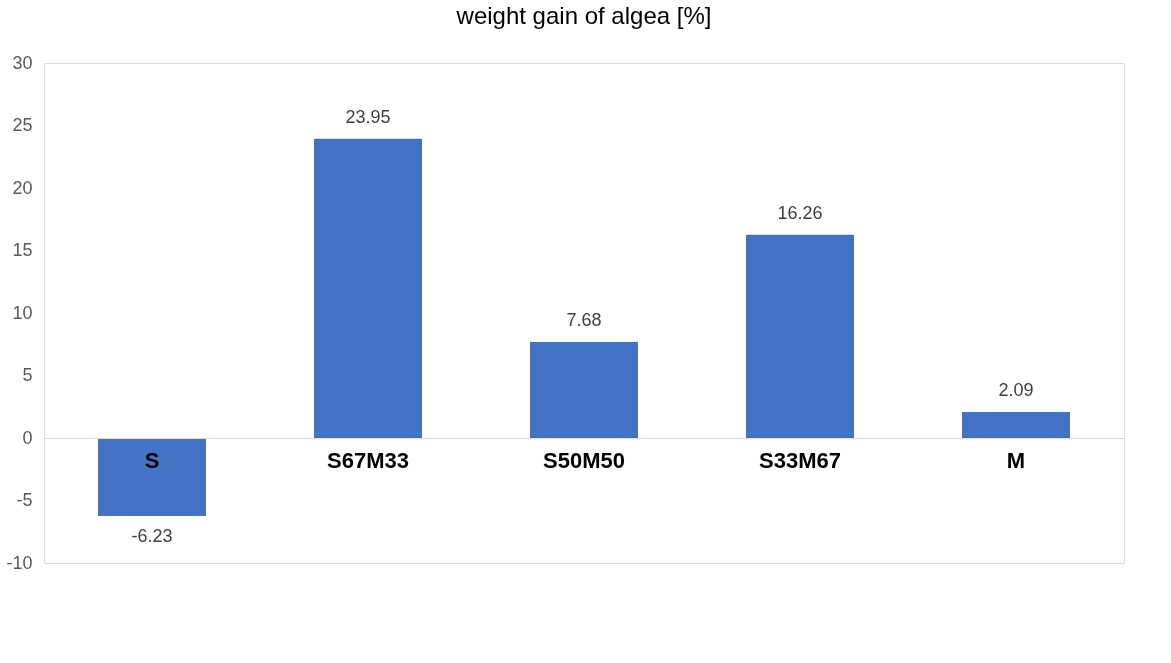  I want to click on y-tick-label: 10, so click(22, 312).